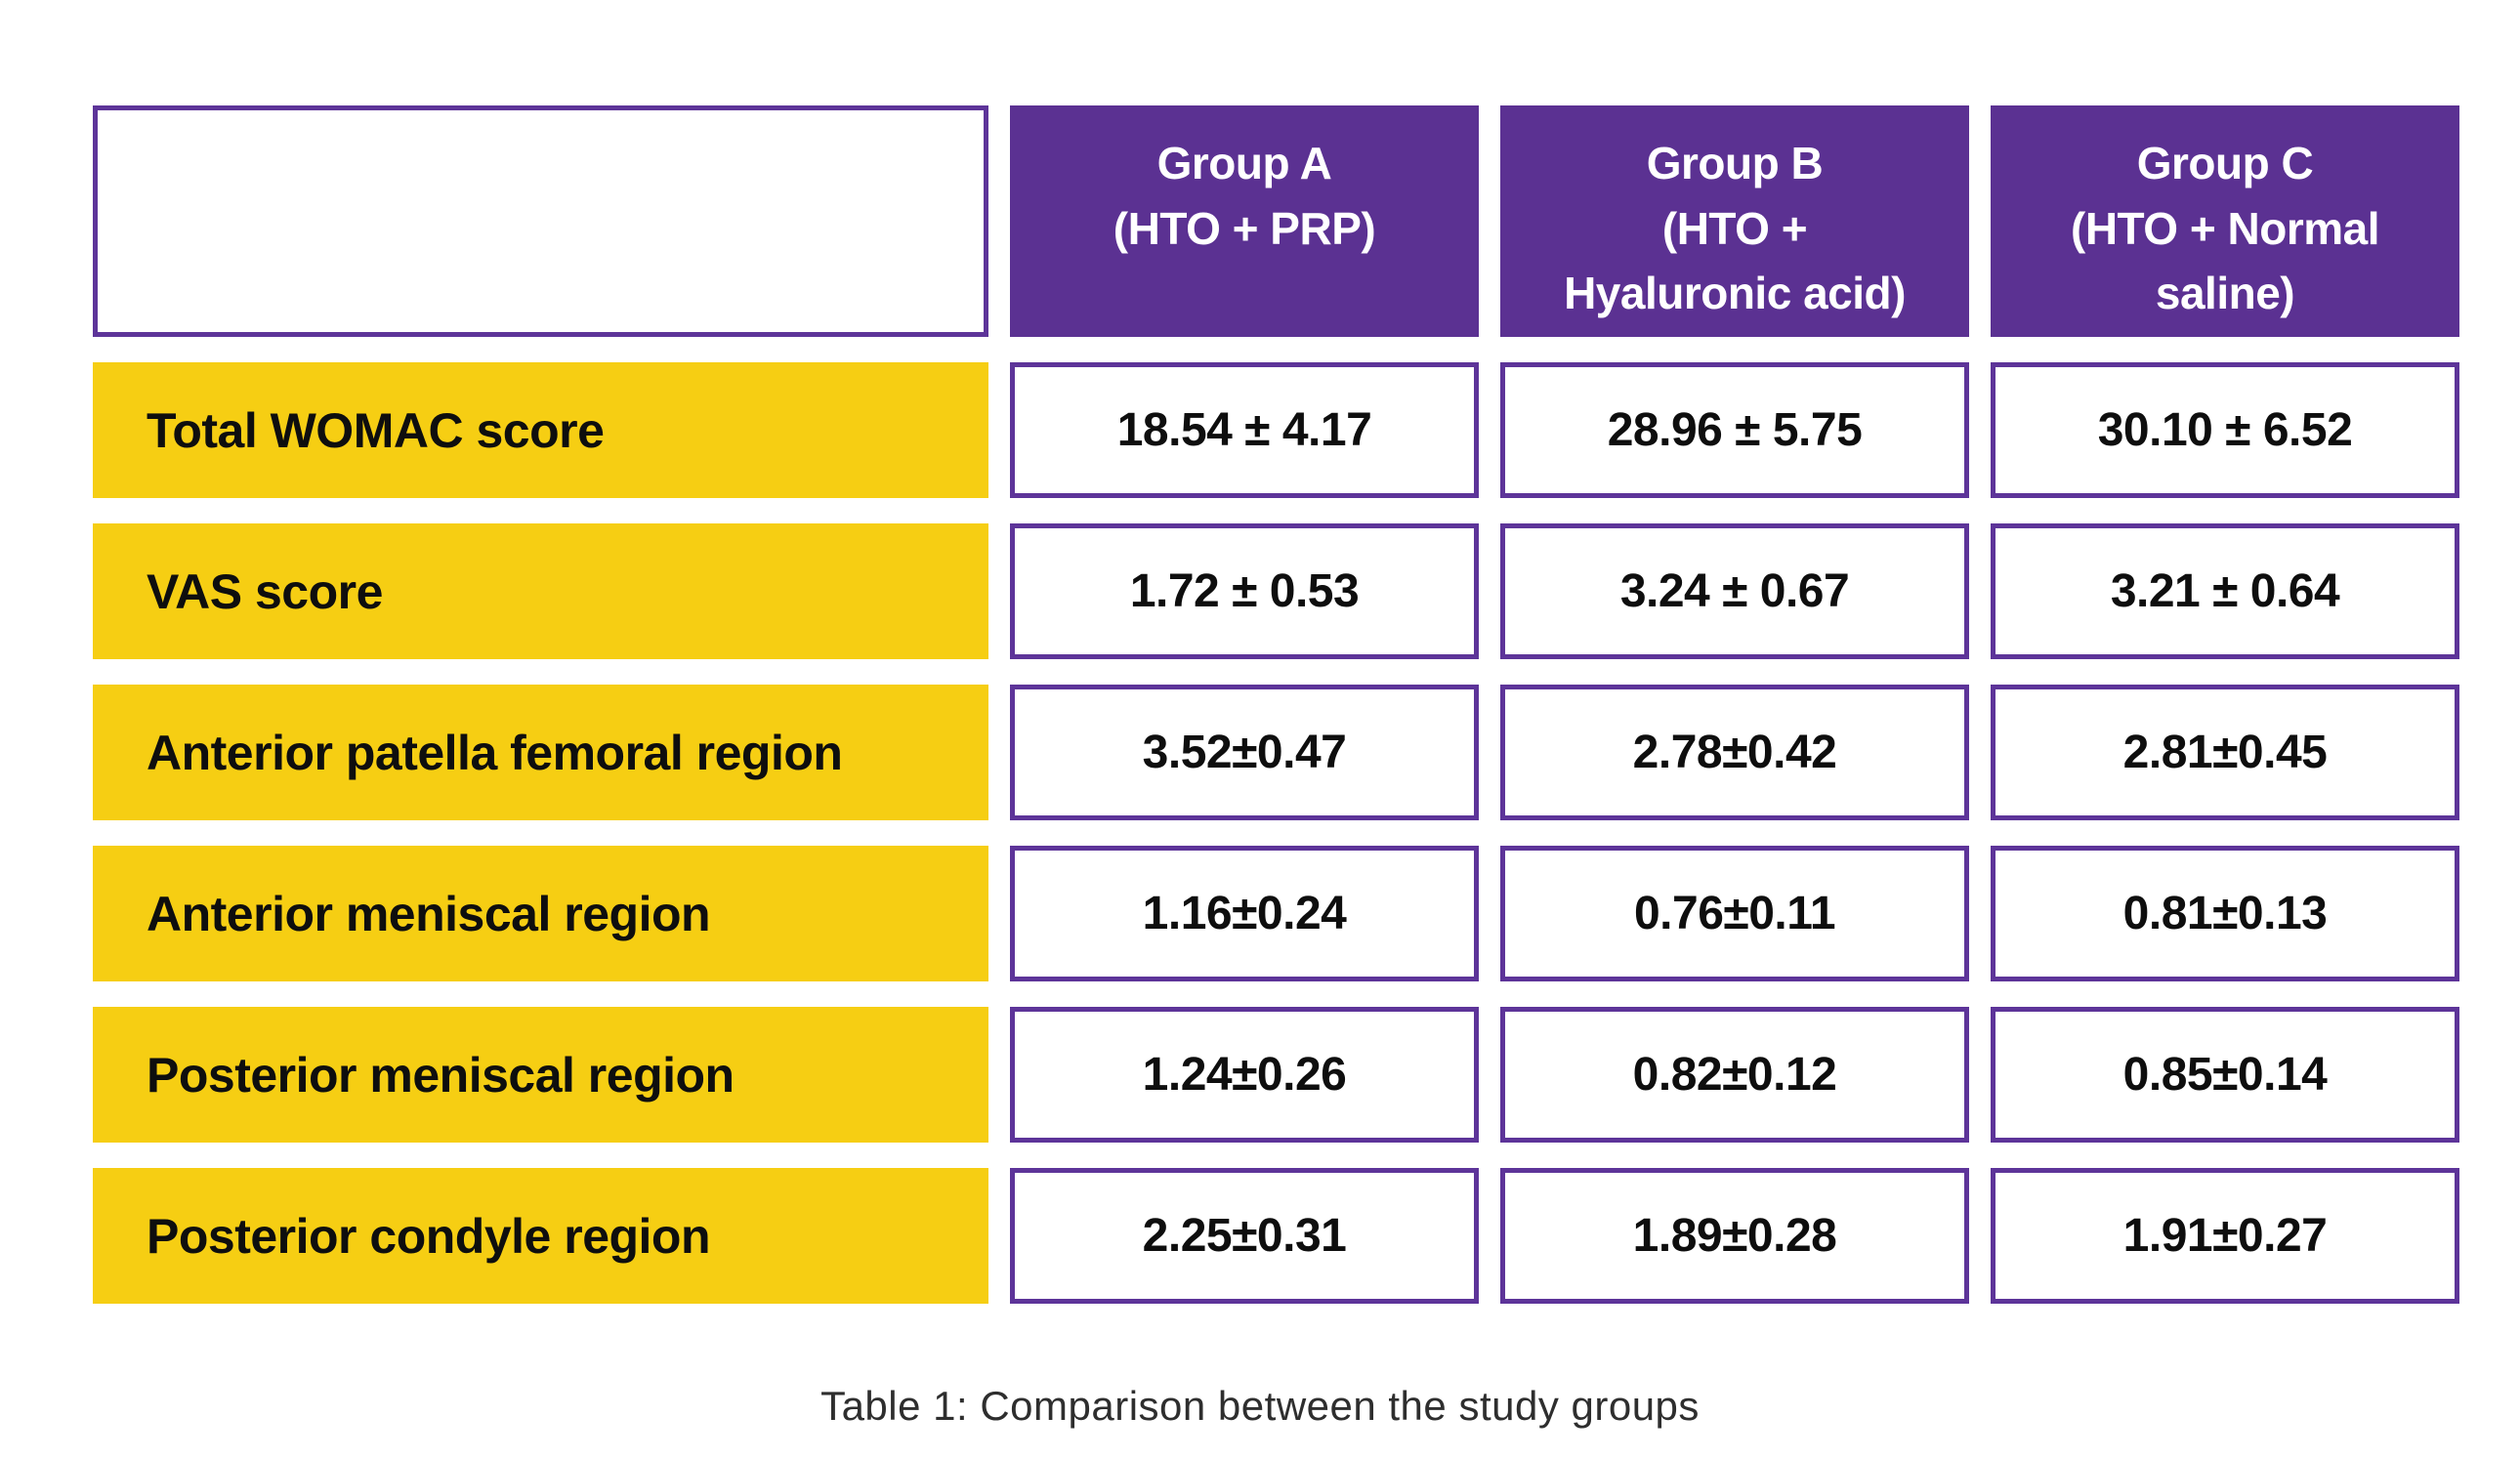 This screenshot has width=2520, height=1458. I want to click on data-cell: 0.85±0.14, so click(2225, 1075).